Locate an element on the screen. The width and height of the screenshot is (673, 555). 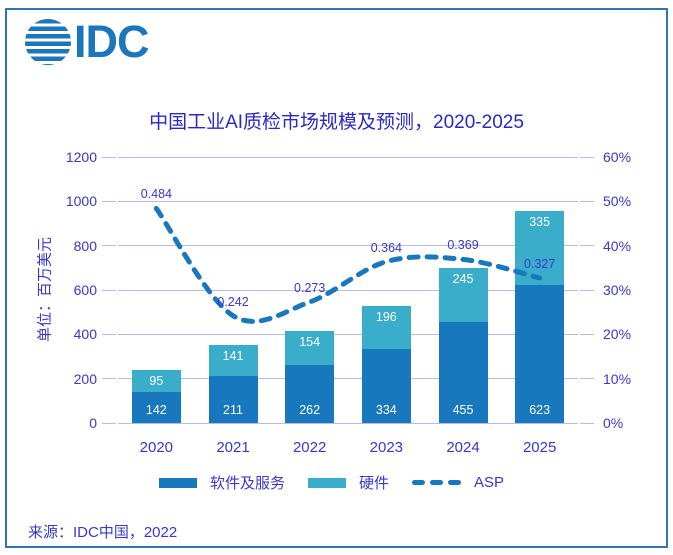
bar-value-hardware: 95 is located at coordinates (156, 381).